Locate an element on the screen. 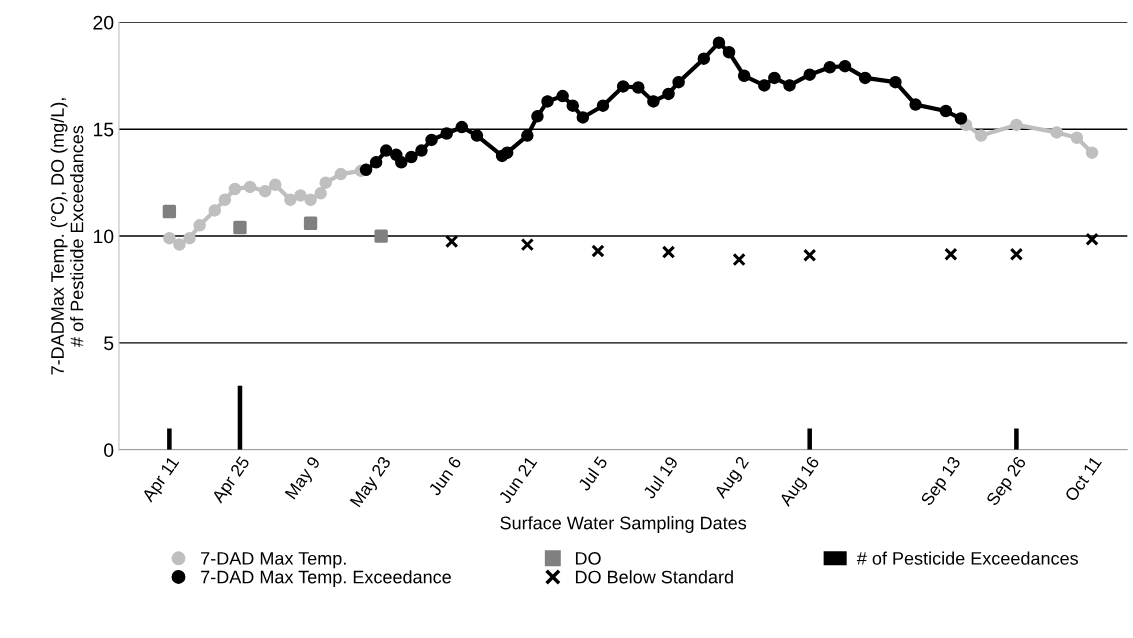  y-tick-label: 20 is located at coordinates (103, 22).